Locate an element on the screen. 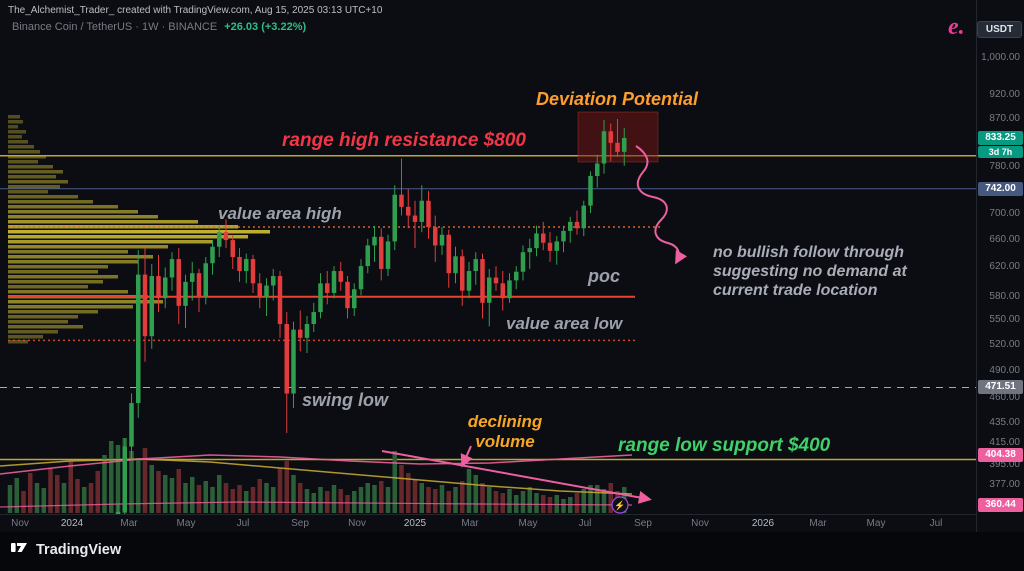  price-axis-label: 435.00 is located at coordinates (1004, 422).